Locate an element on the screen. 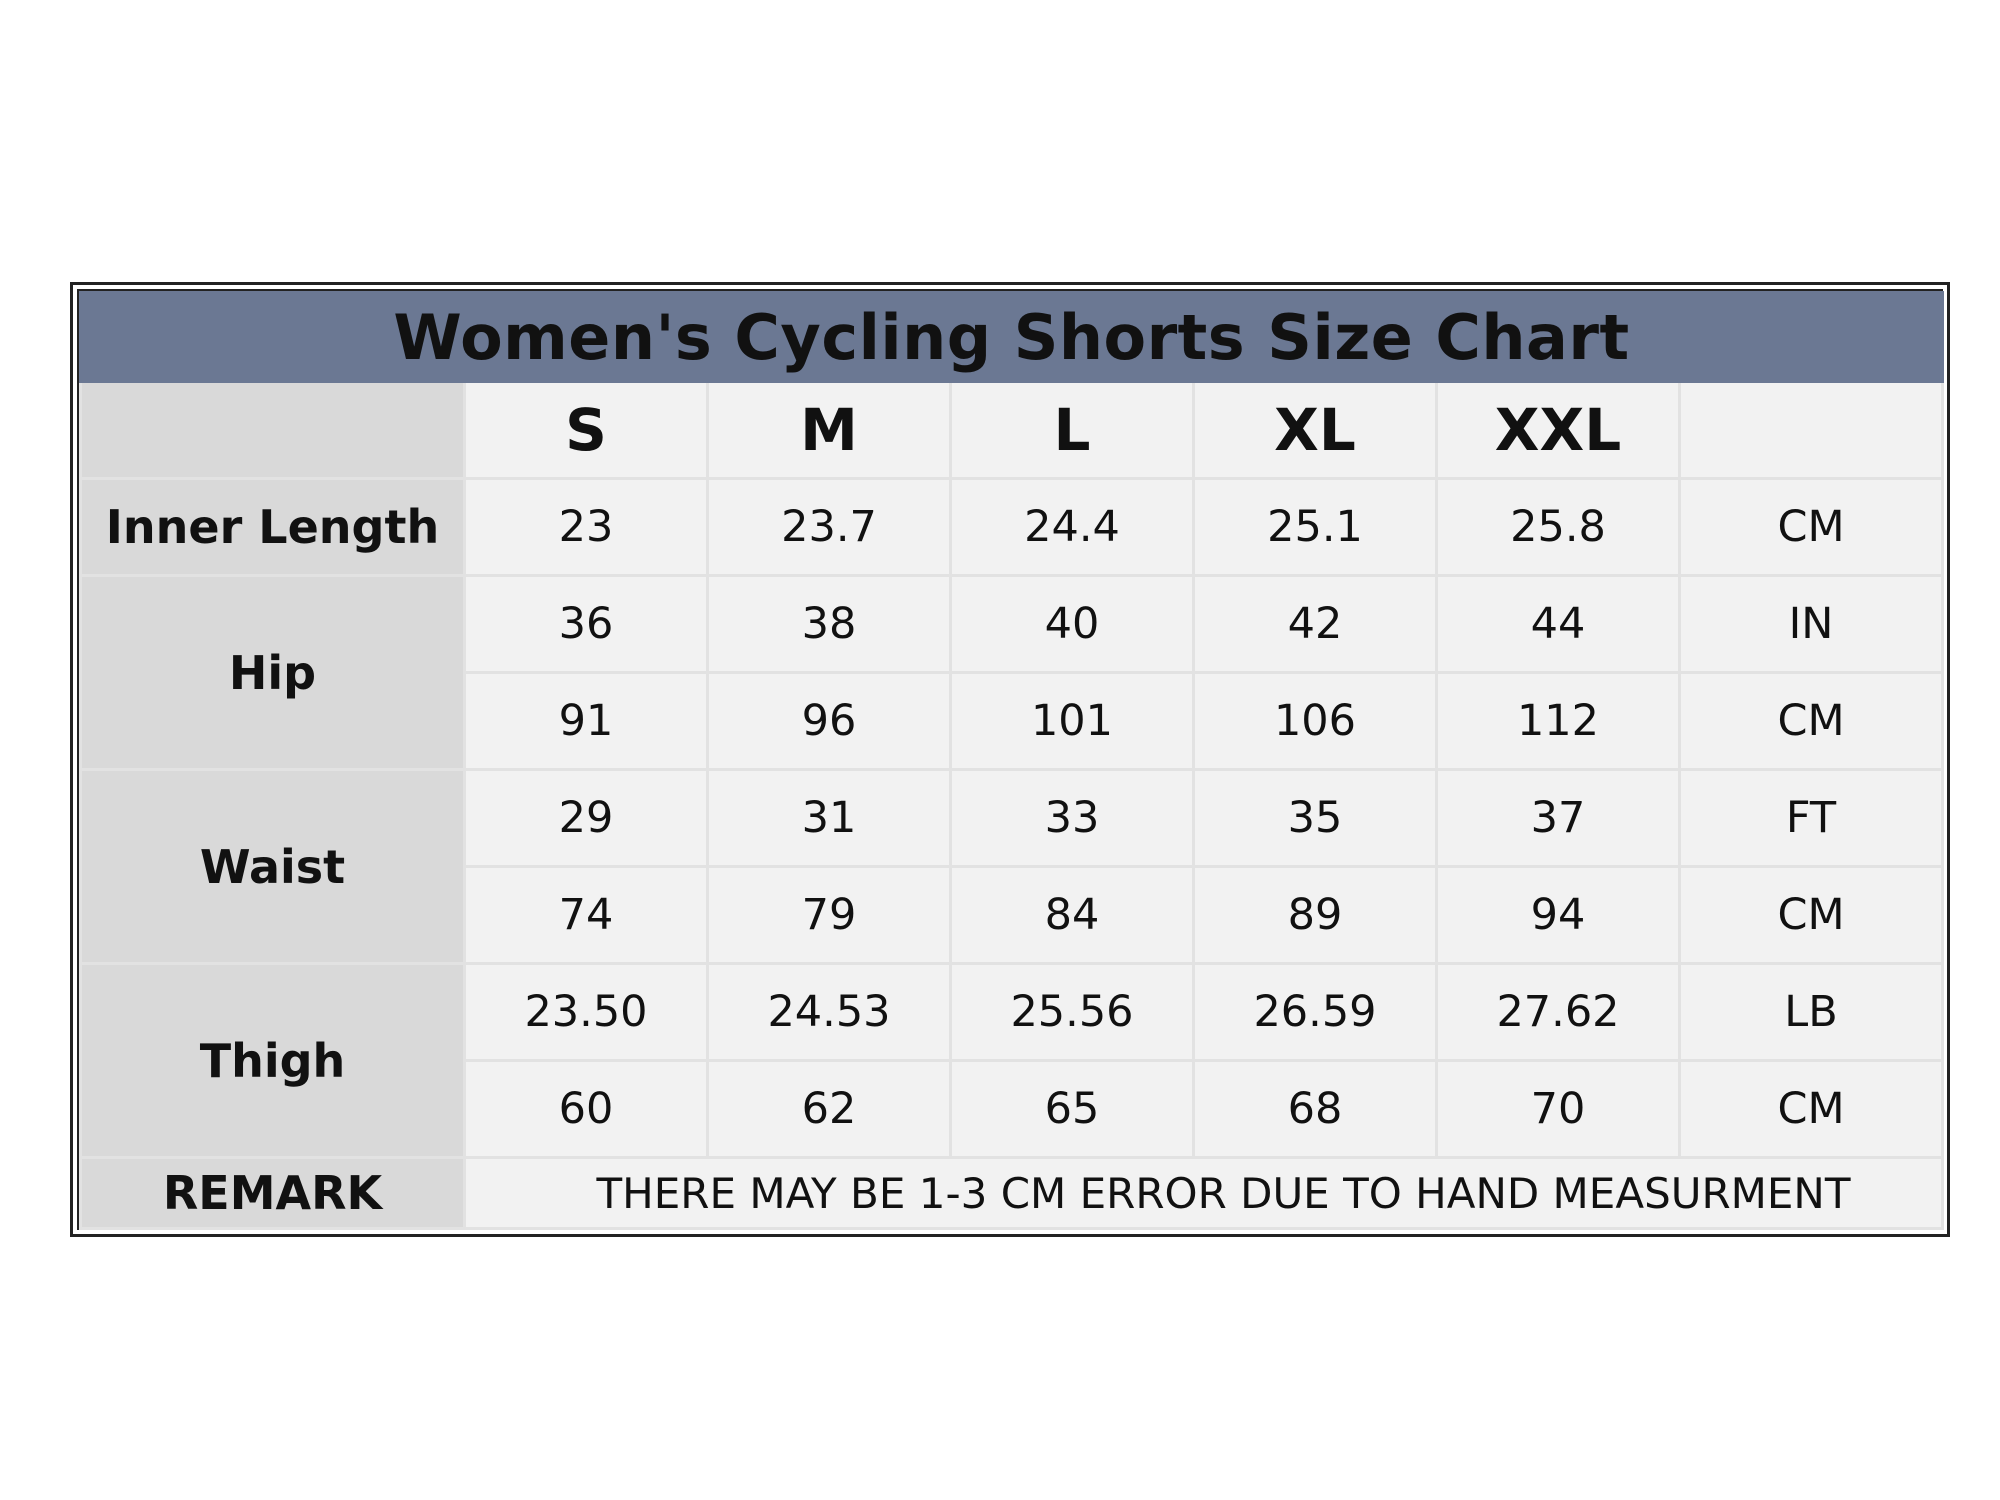 This screenshot has width=2000, height=1500. value-cell: 37 is located at coordinates (1558, 818).